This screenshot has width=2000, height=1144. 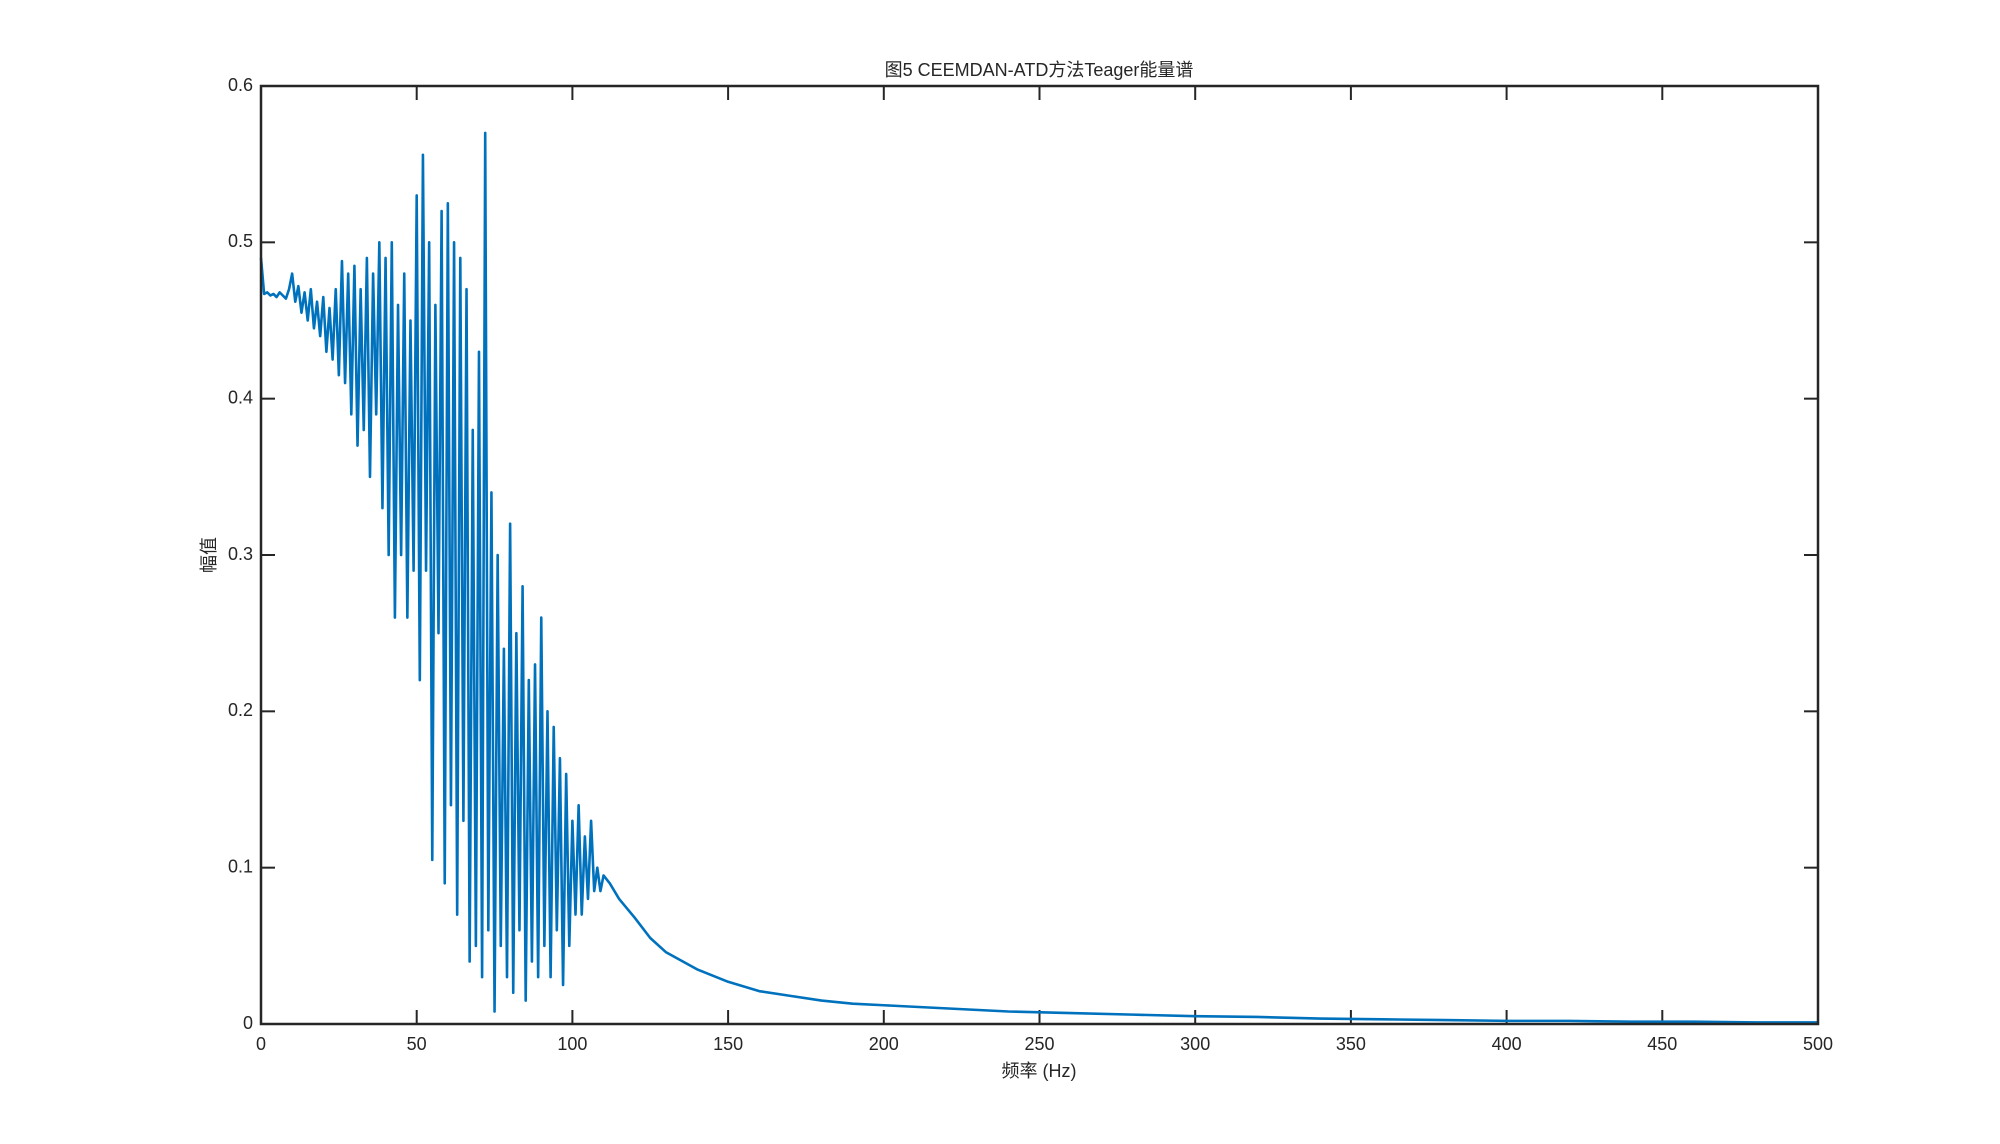 What do you see at coordinates (240, 241) in the screenshot?
I see `y-tick-label: 0.5` at bounding box center [240, 241].